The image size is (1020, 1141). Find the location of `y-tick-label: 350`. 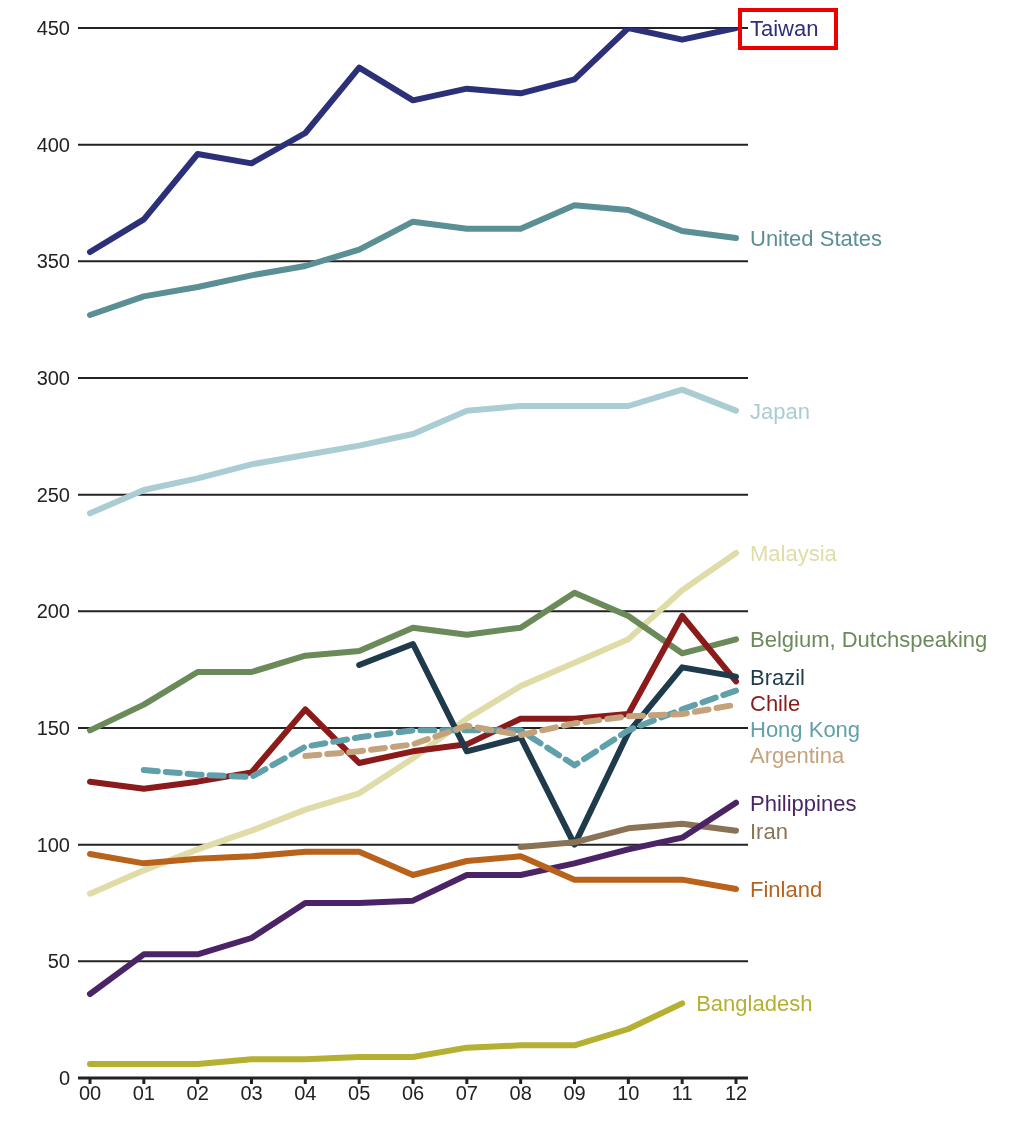

y-tick-label: 350 is located at coordinates (53, 261).